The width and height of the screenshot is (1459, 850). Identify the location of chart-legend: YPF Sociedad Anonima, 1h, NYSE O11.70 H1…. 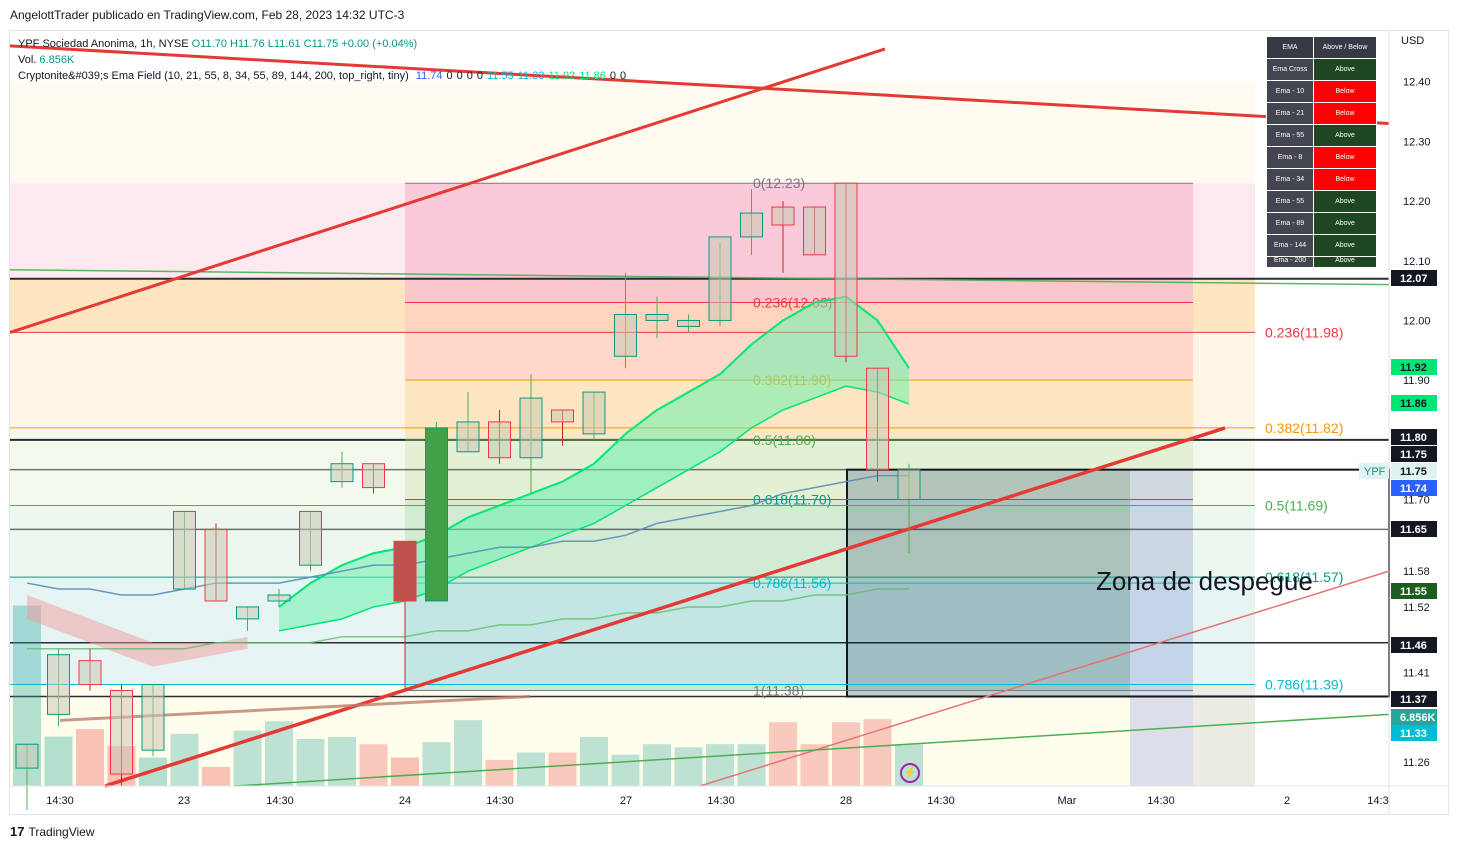
(322, 60).